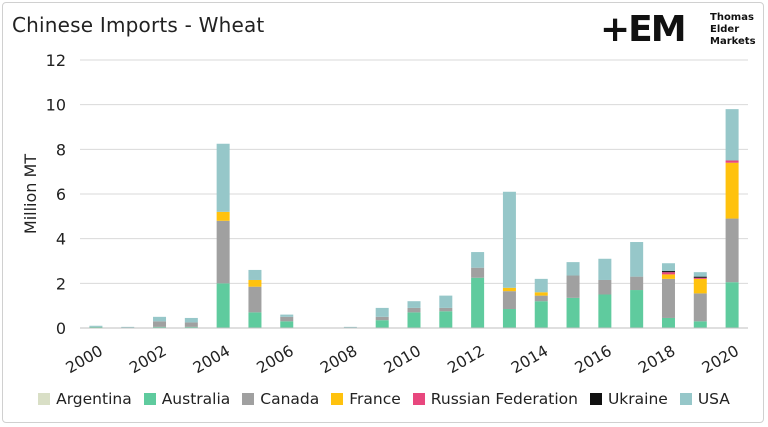  Describe the element at coordinates (725, 29) in the screenshot. I see `logo-line-2: Elder` at that location.